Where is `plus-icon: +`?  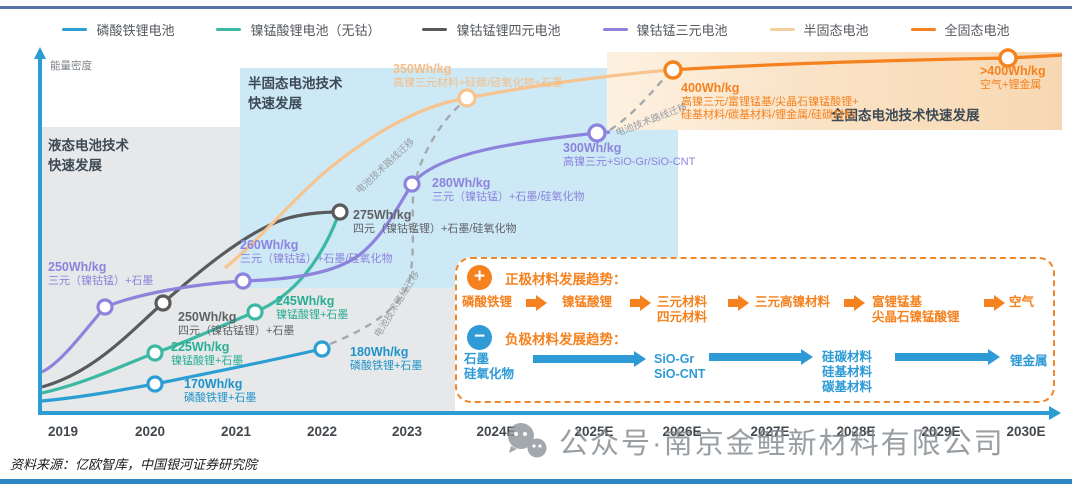 plus-icon: + is located at coordinates (479, 277).